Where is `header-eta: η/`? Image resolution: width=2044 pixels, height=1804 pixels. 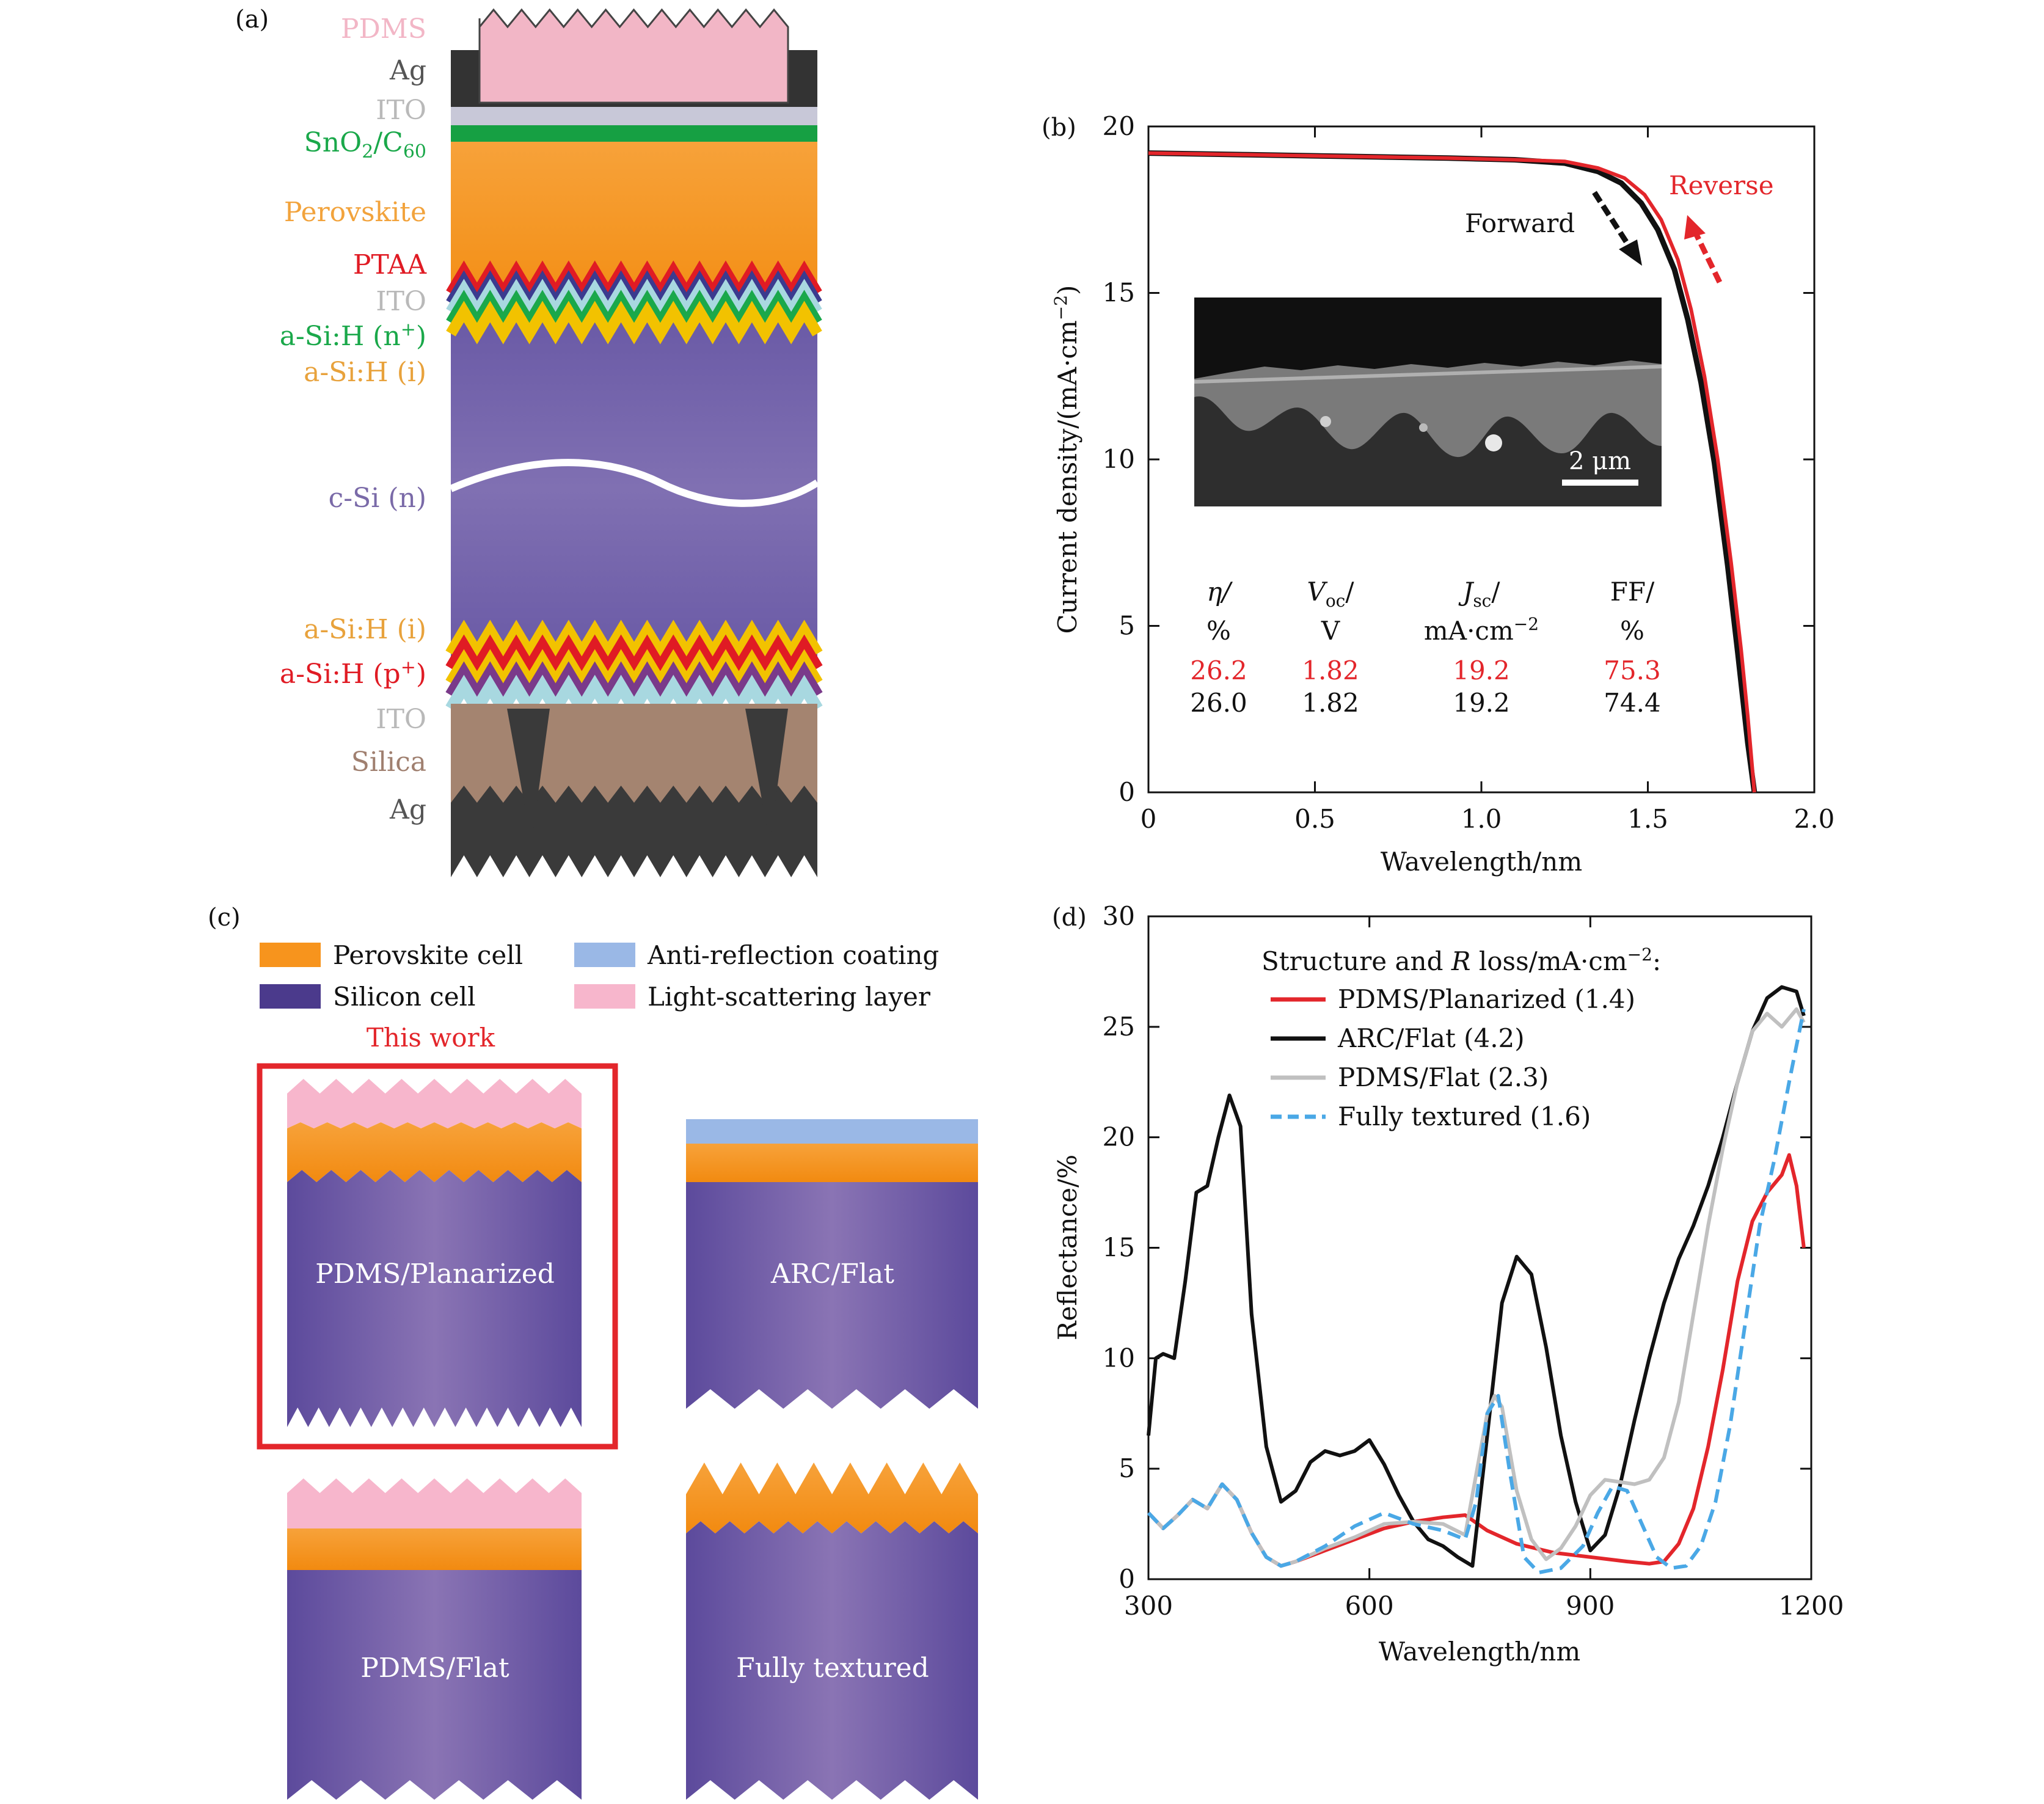 header-eta: η/ is located at coordinates (1220, 592).